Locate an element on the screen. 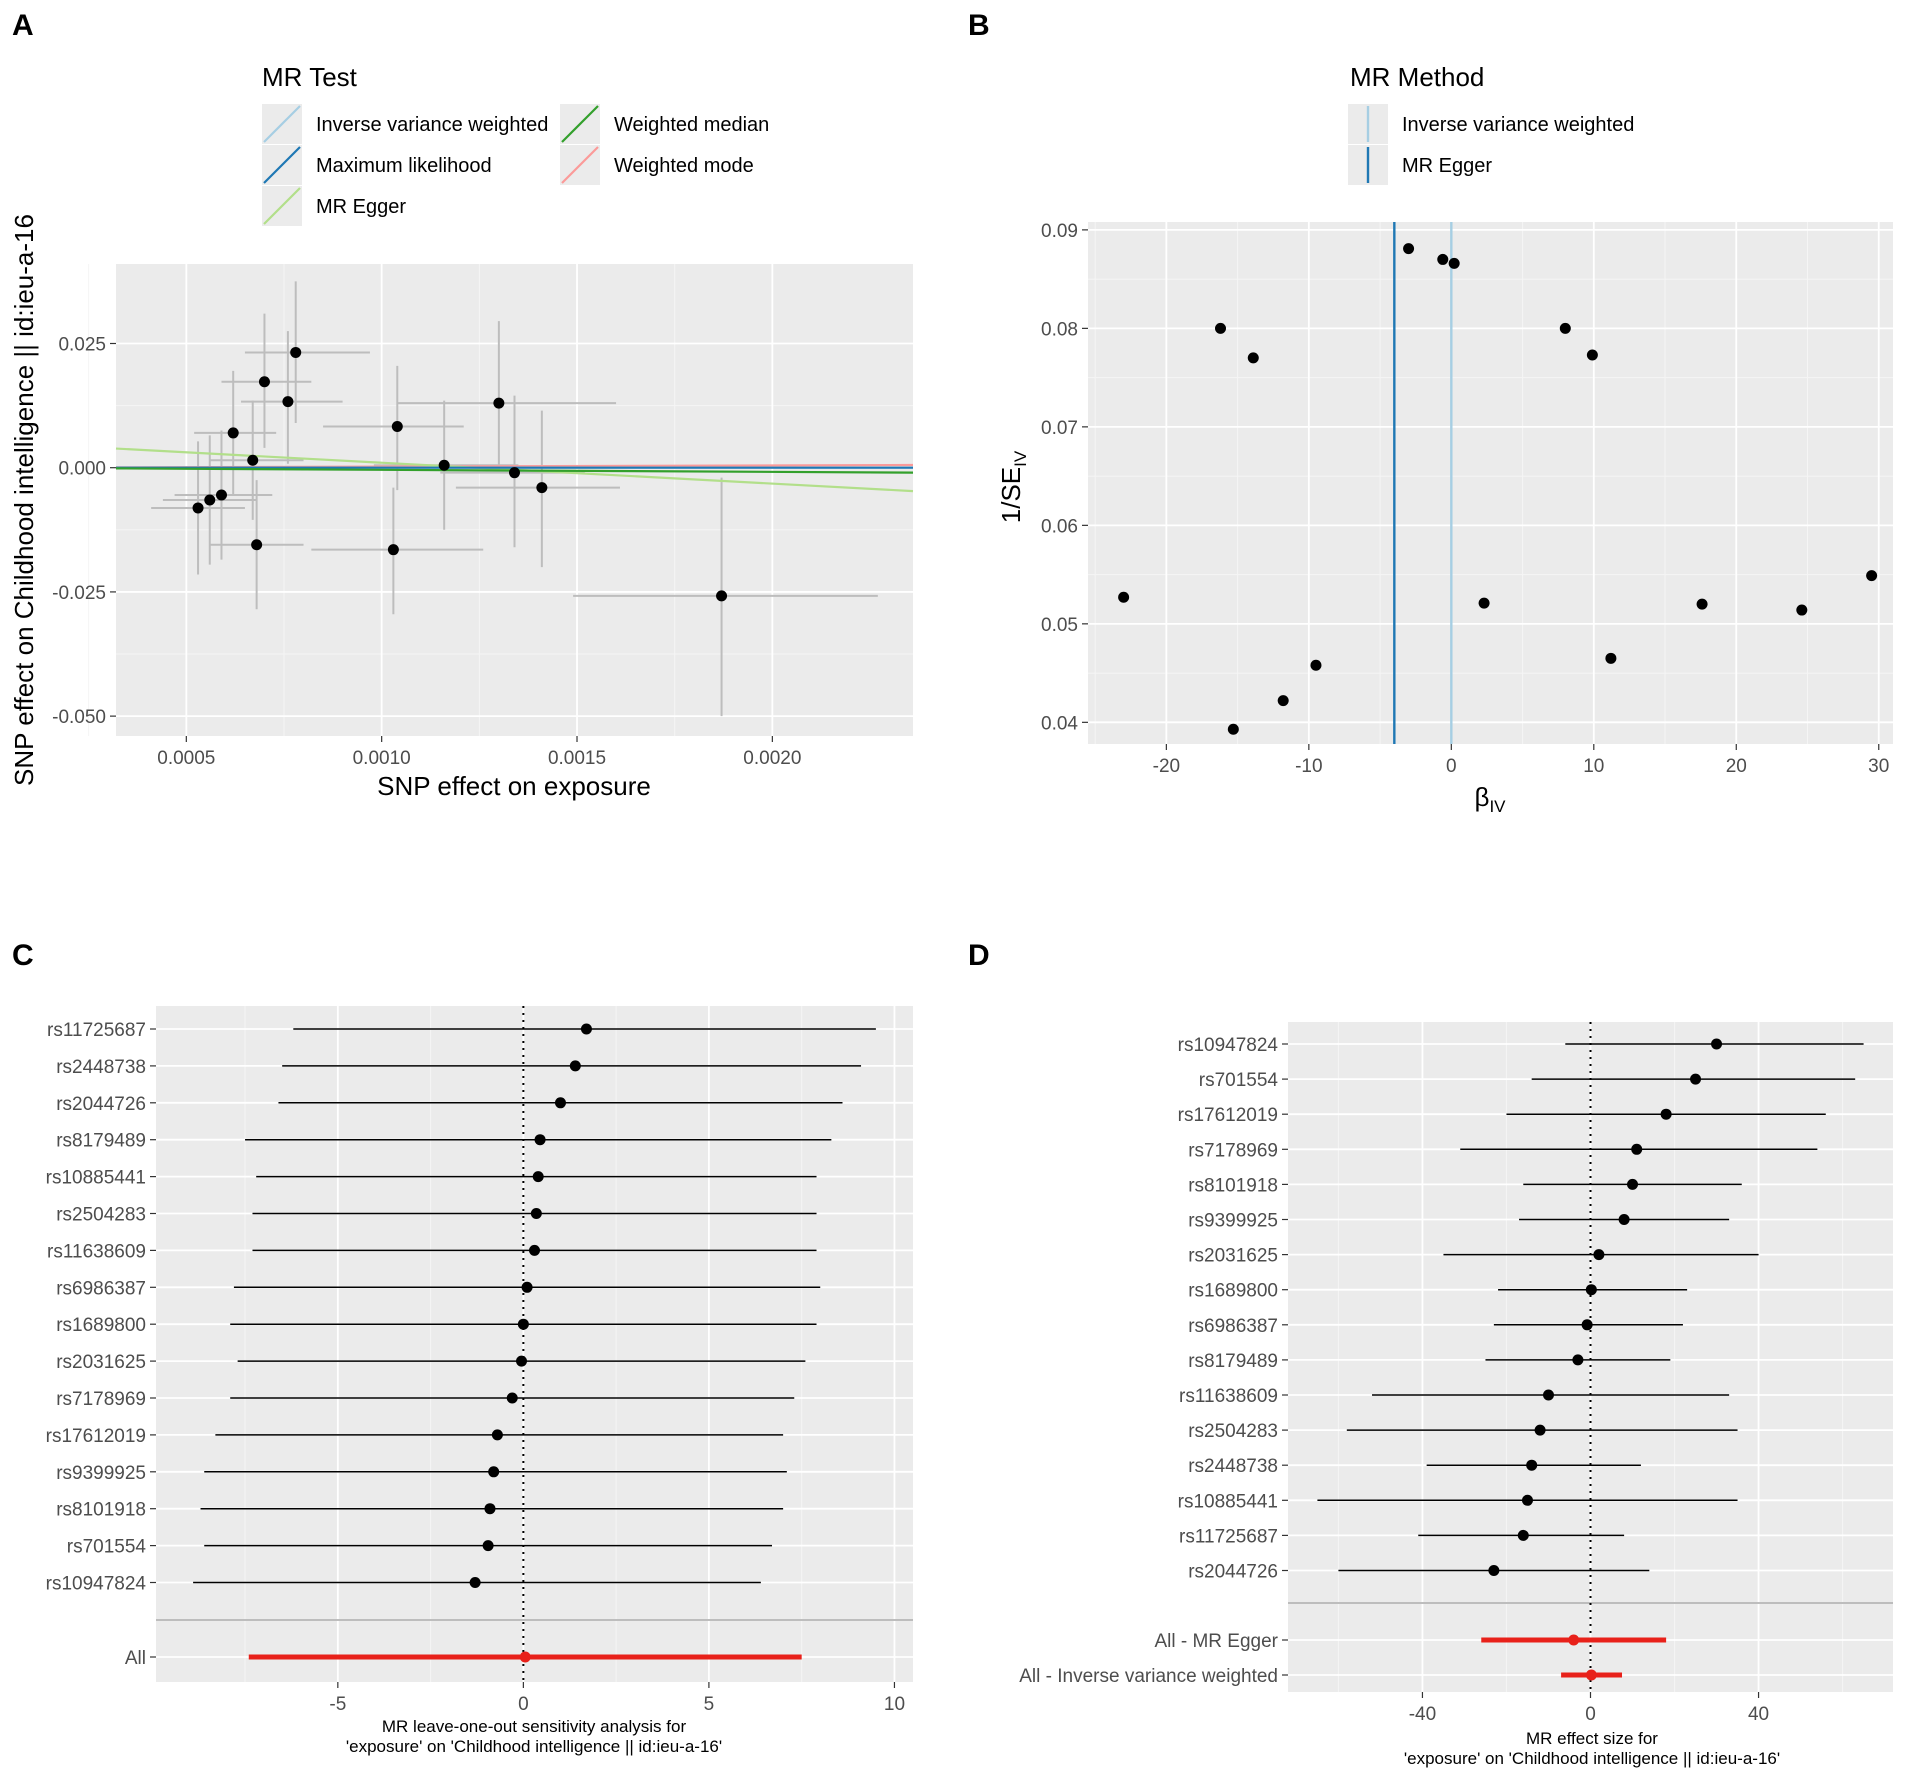 This screenshot has height=1785, width=1908. d-row-label: rs8179489 is located at coordinates (1233, 1361).